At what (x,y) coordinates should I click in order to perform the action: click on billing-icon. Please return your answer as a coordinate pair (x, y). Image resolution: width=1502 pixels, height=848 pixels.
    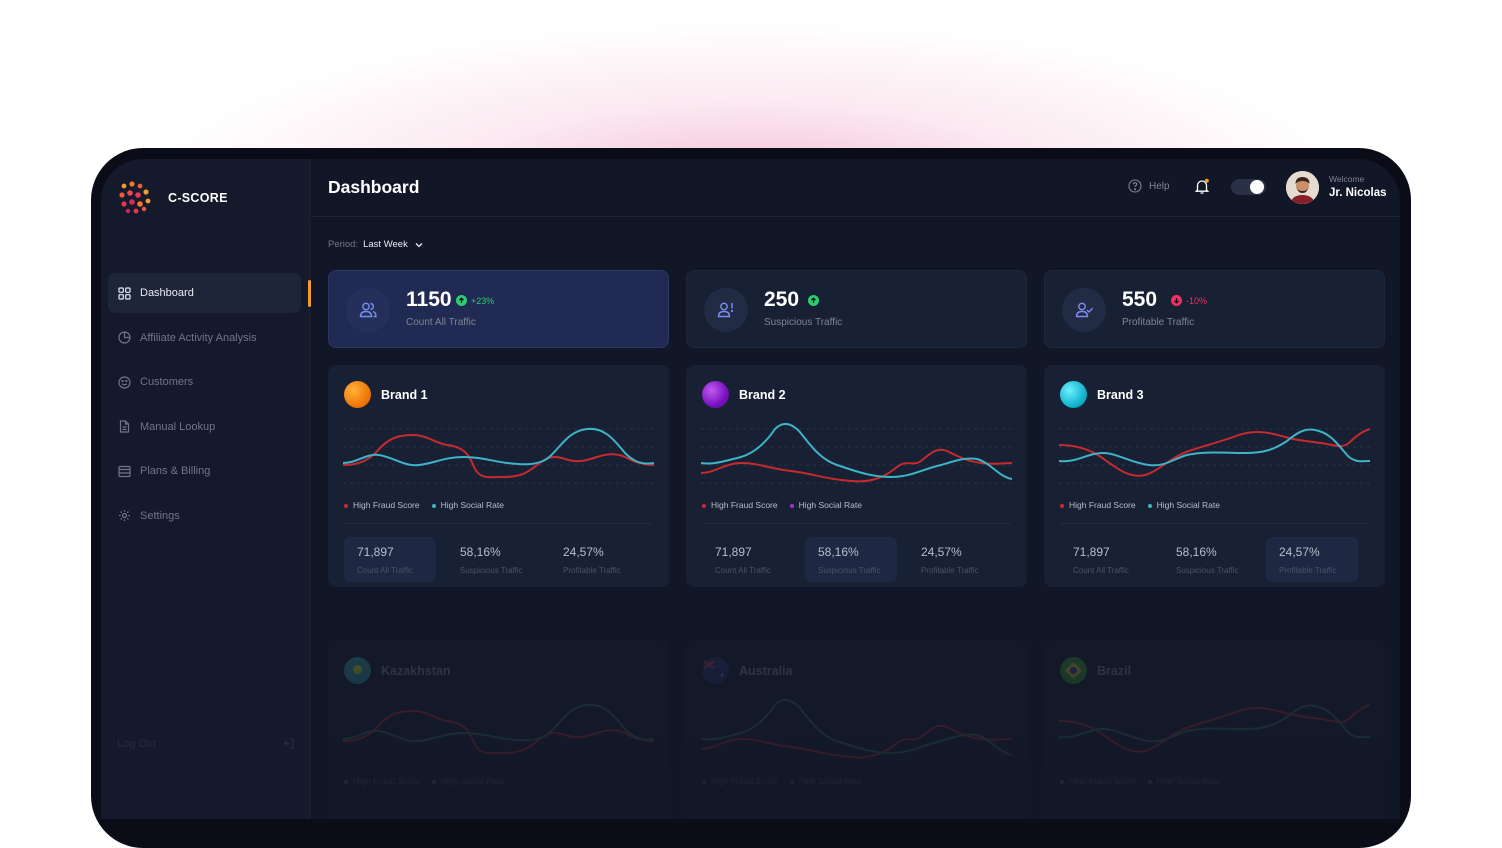
    Looking at the image, I should click on (124, 471).